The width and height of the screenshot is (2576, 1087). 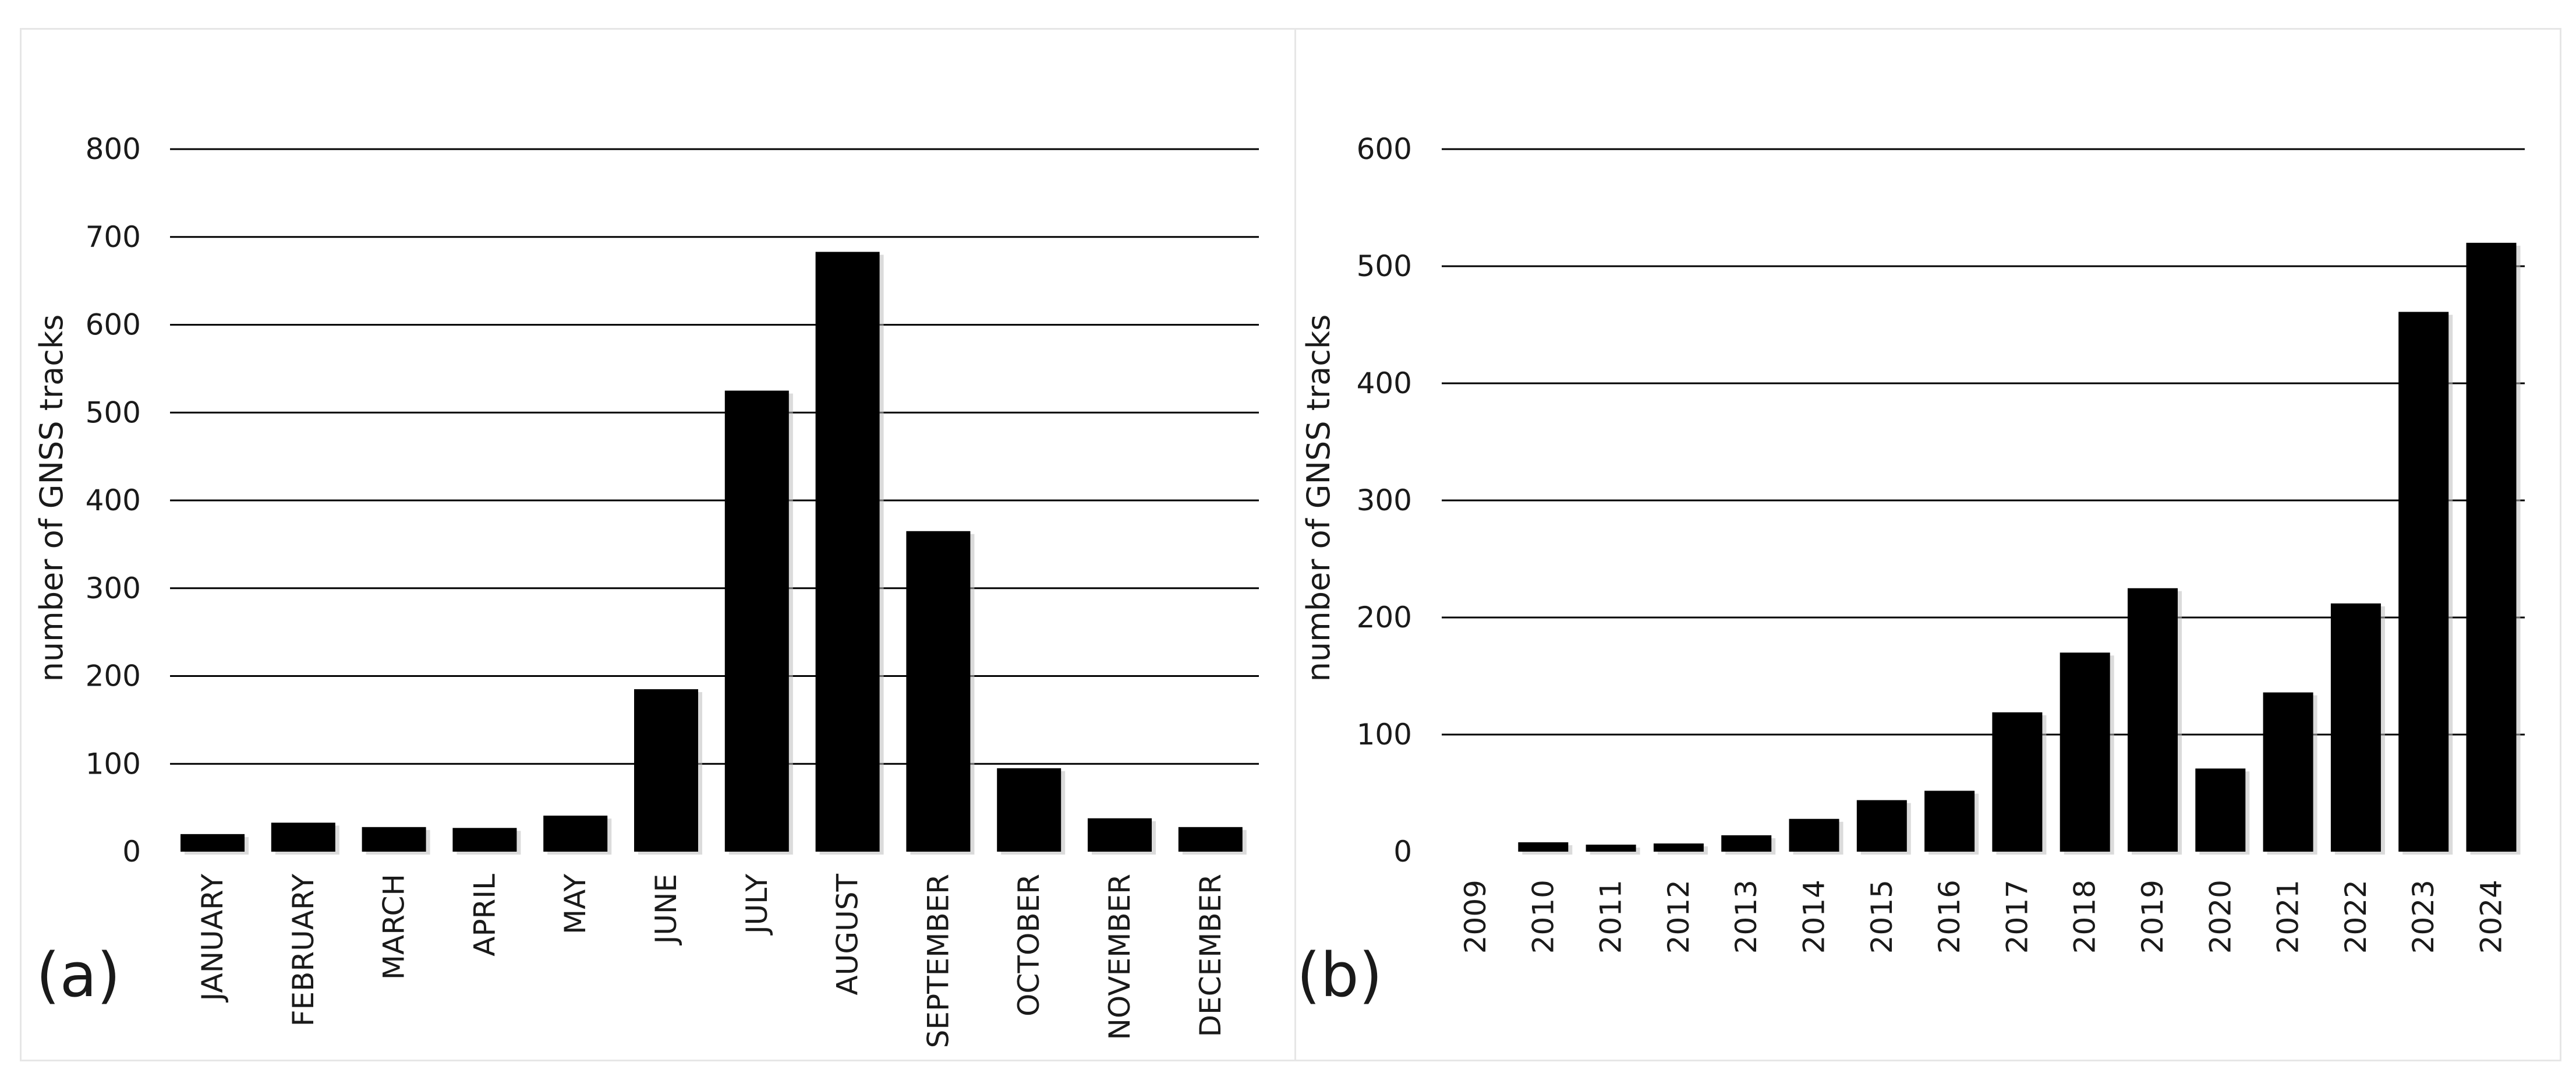 I want to click on panel-b-x-tick-label: 2016, so click(x=1949, y=917).